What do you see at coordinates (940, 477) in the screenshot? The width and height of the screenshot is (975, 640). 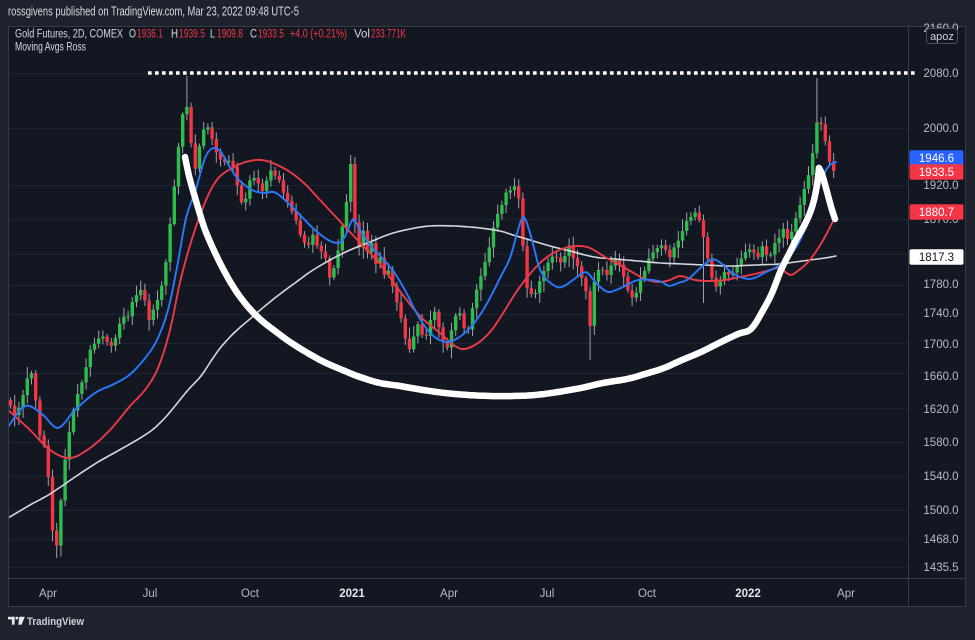 I see `svg-text: 1540.0` at bounding box center [940, 477].